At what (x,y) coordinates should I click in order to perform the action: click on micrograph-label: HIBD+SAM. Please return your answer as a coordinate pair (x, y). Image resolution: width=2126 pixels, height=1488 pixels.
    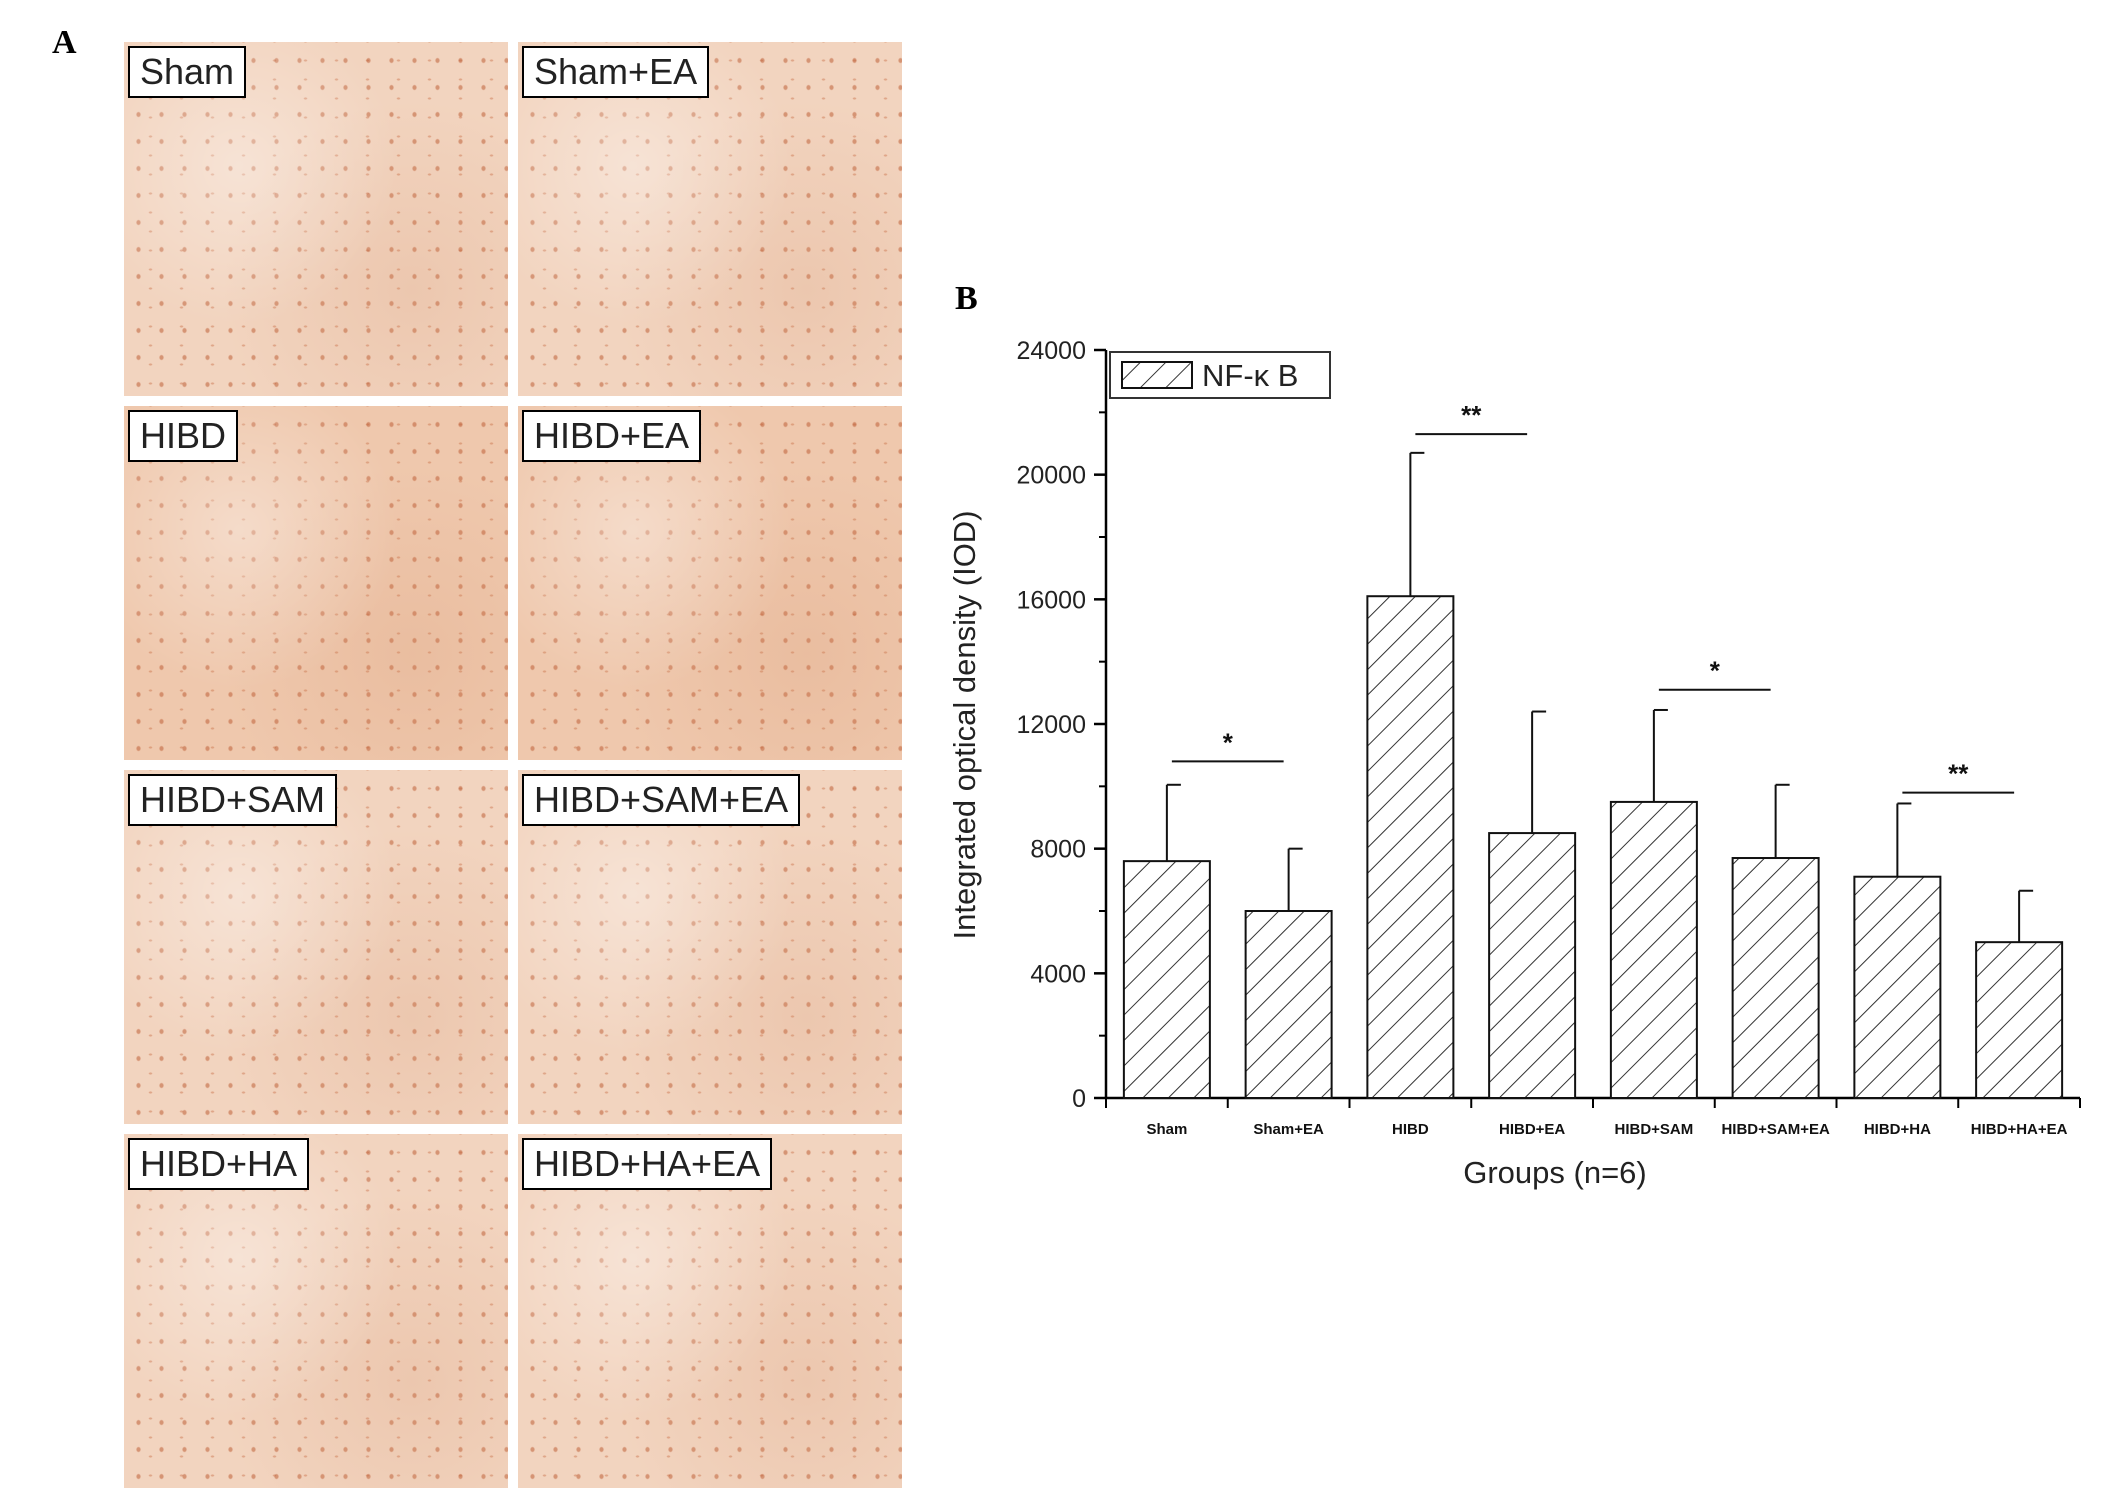
    Looking at the image, I should click on (233, 800).